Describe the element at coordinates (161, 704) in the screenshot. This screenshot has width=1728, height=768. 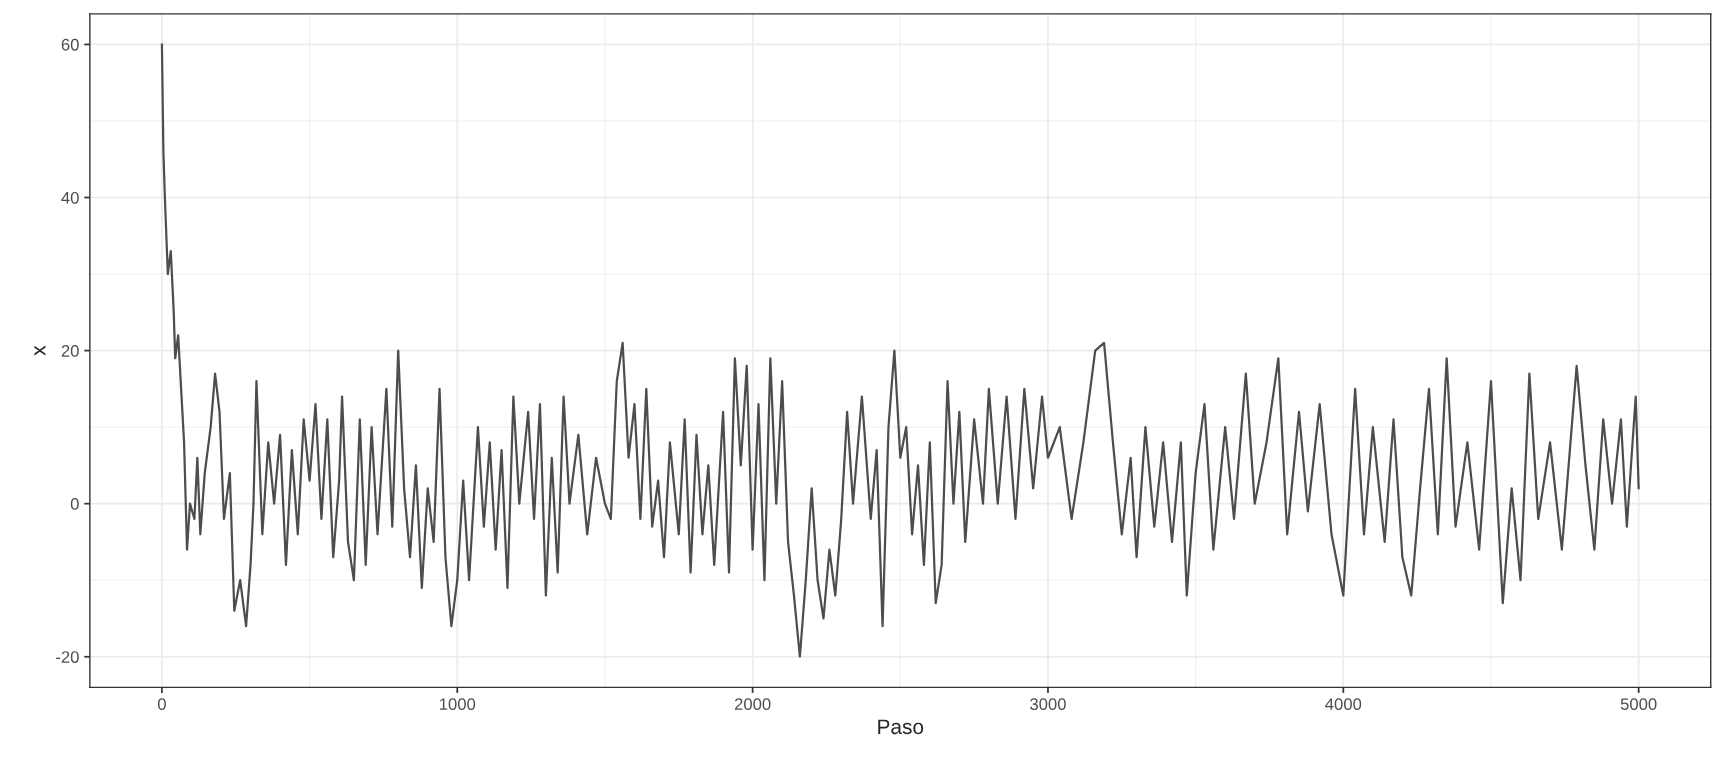
I see `x-tick-label: 0` at that location.